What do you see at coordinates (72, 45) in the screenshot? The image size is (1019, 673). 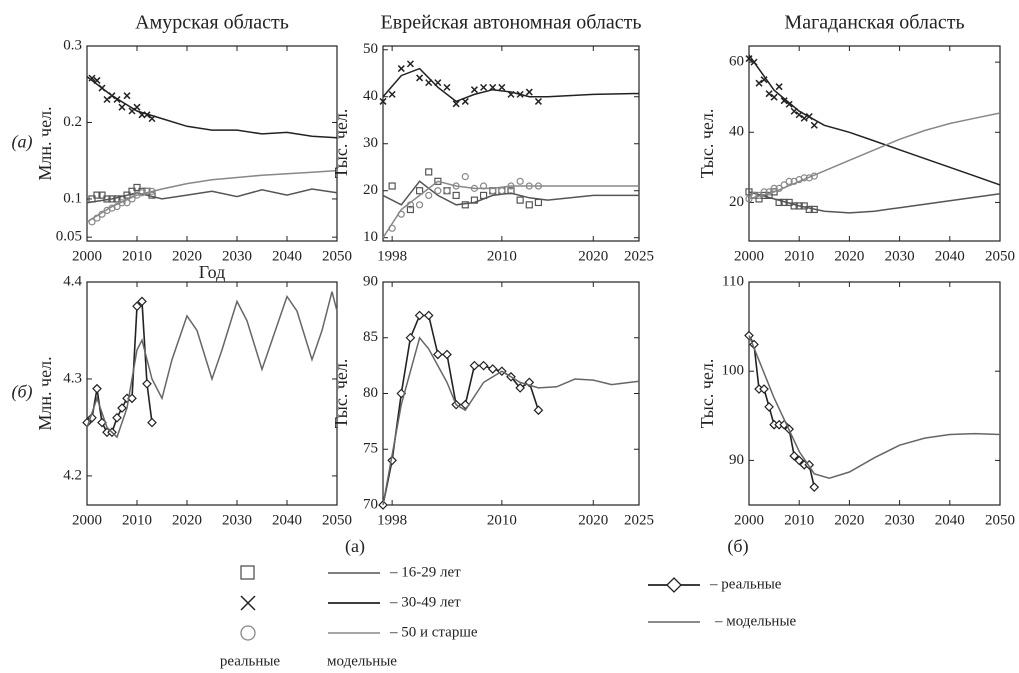 I see `y-tick-label: 0.3` at bounding box center [72, 45].